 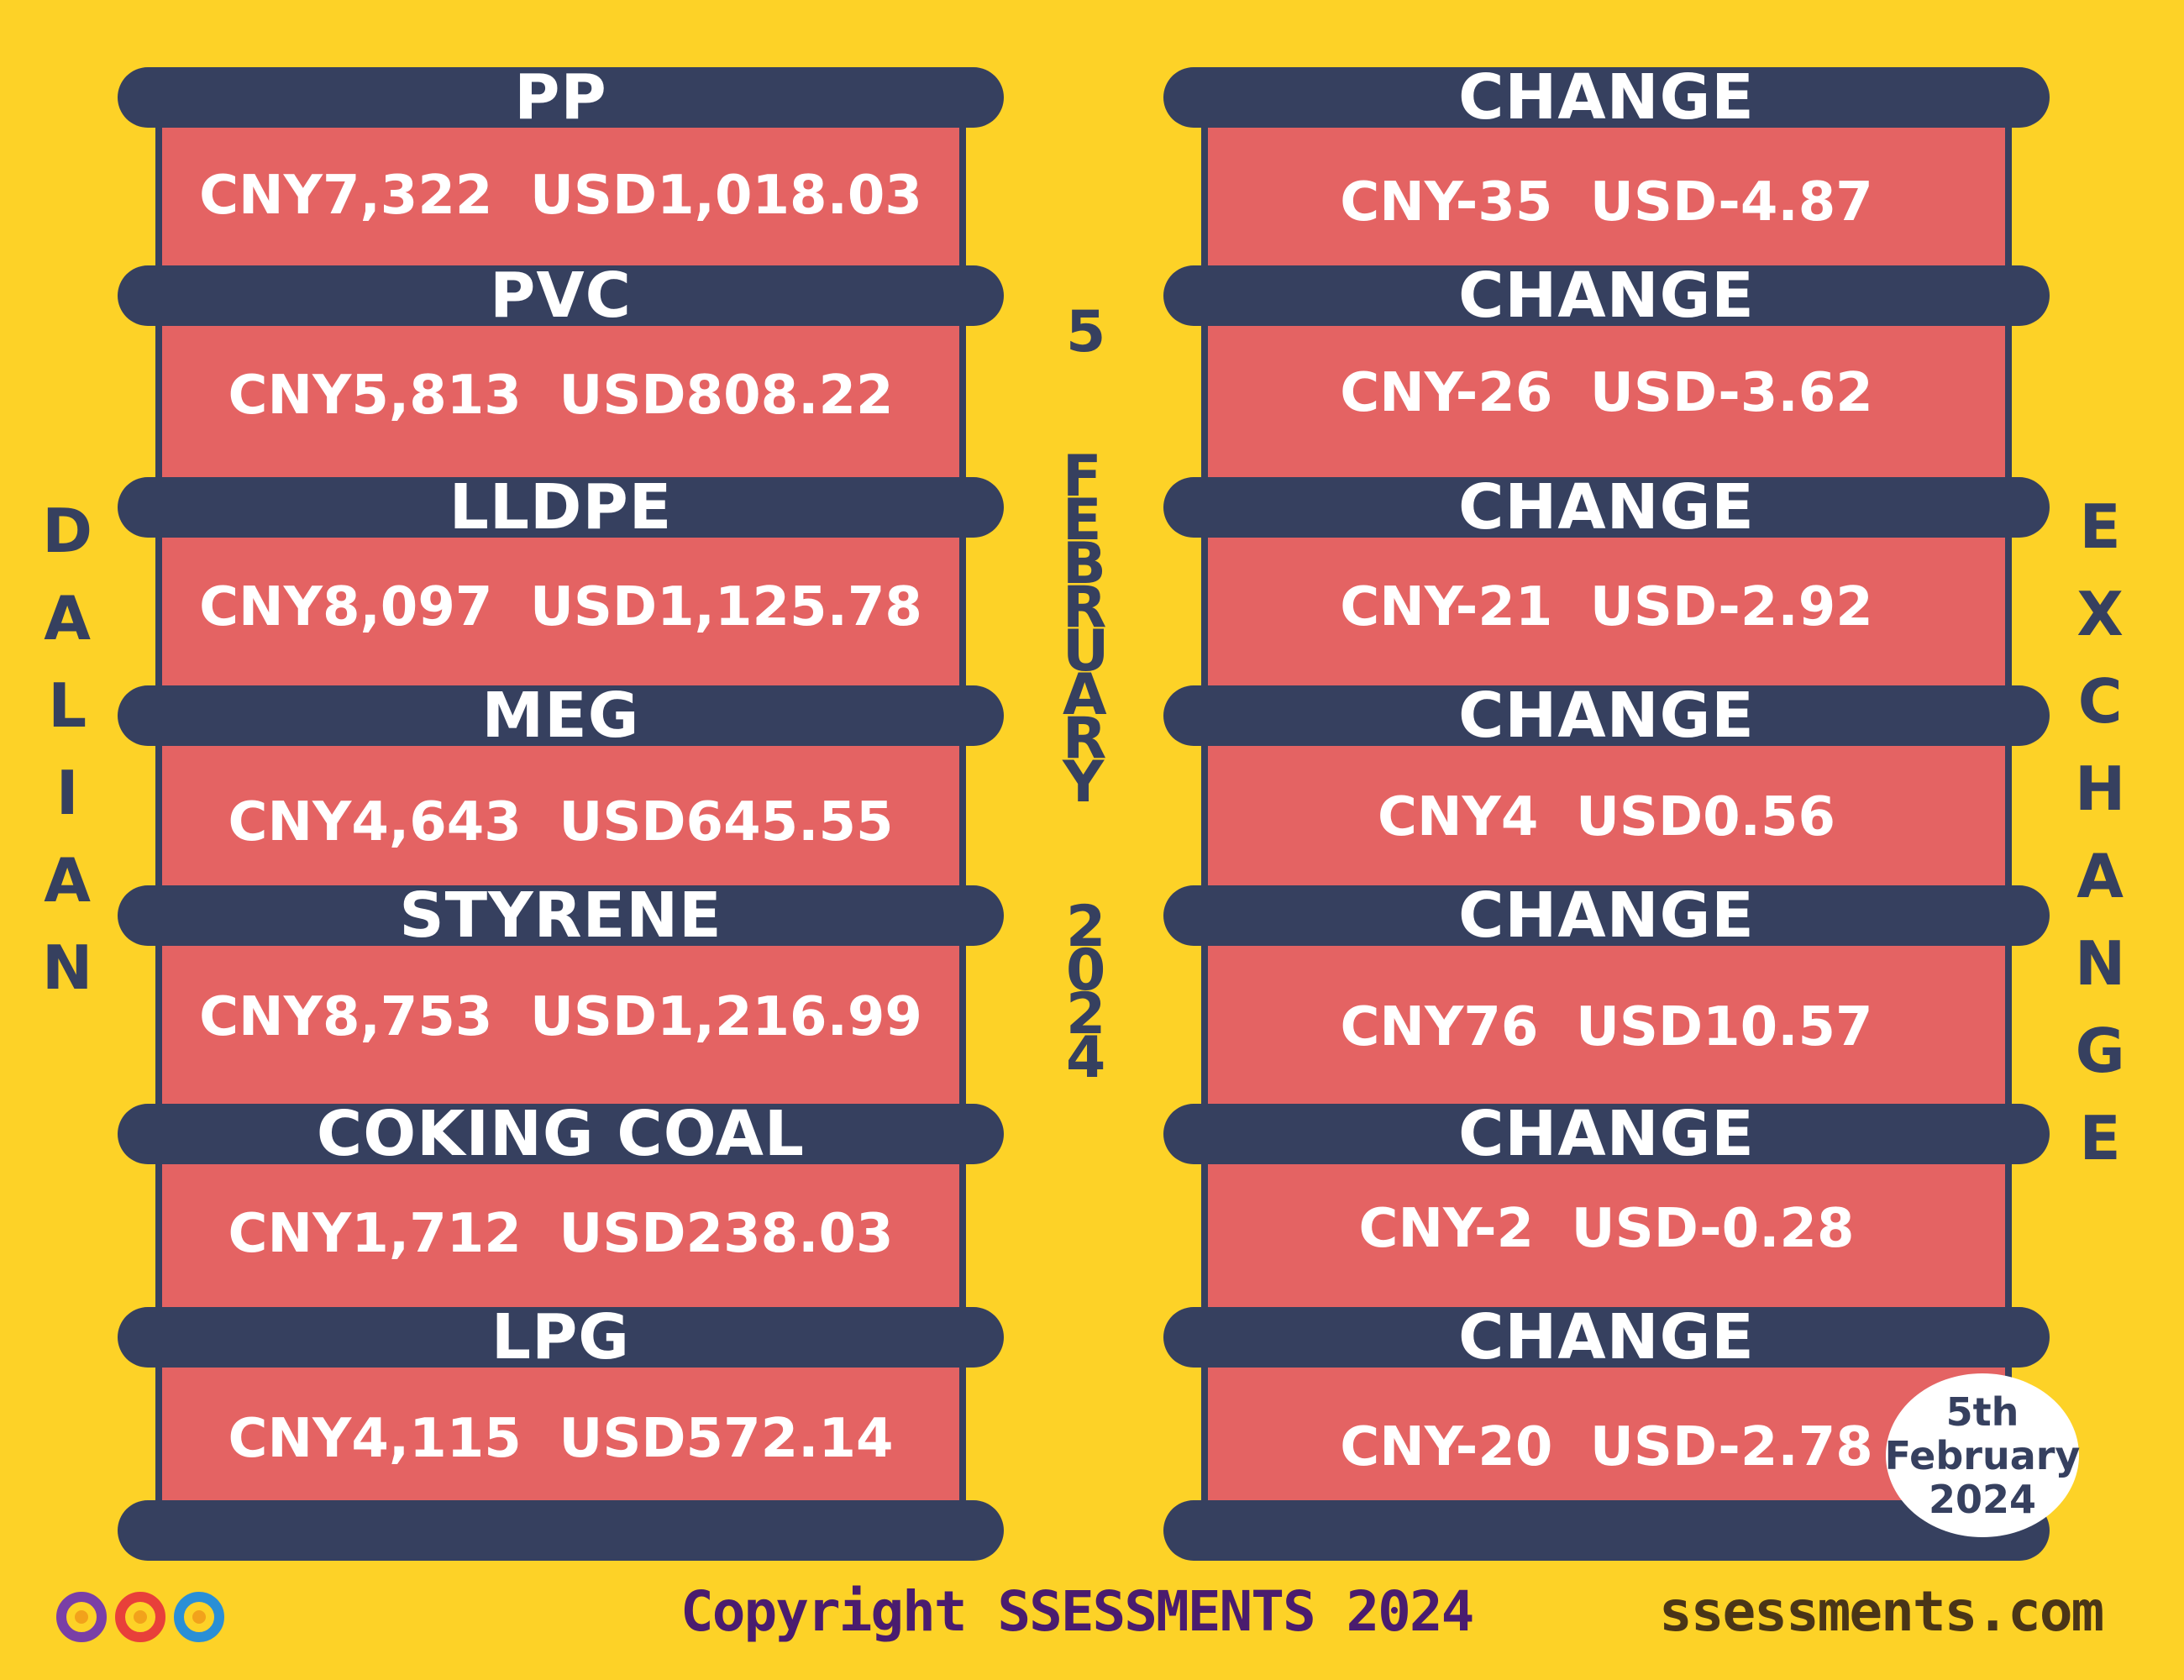 I want to click on change-label-pp: CHANGE, so click(x=1606, y=97).